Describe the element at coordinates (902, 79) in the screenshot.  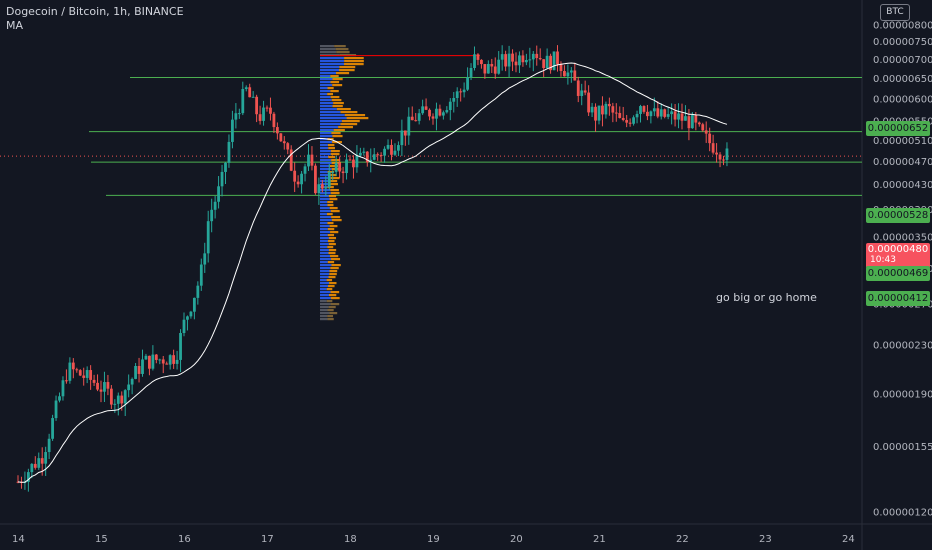
I see `y-tick-label-3: 0.00000650` at that location.